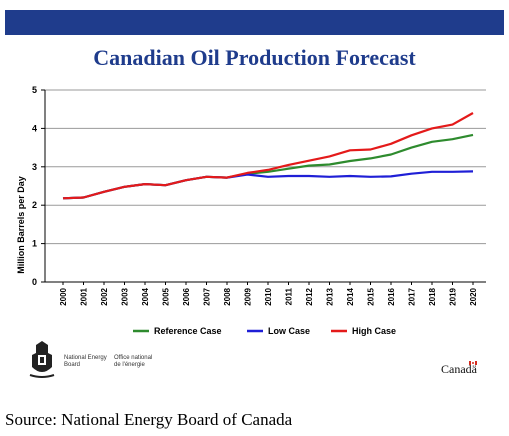 This screenshot has width=509, height=436. What do you see at coordinates (34, 128) in the screenshot?
I see `y-tick-label: 4` at bounding box center [34, 128].